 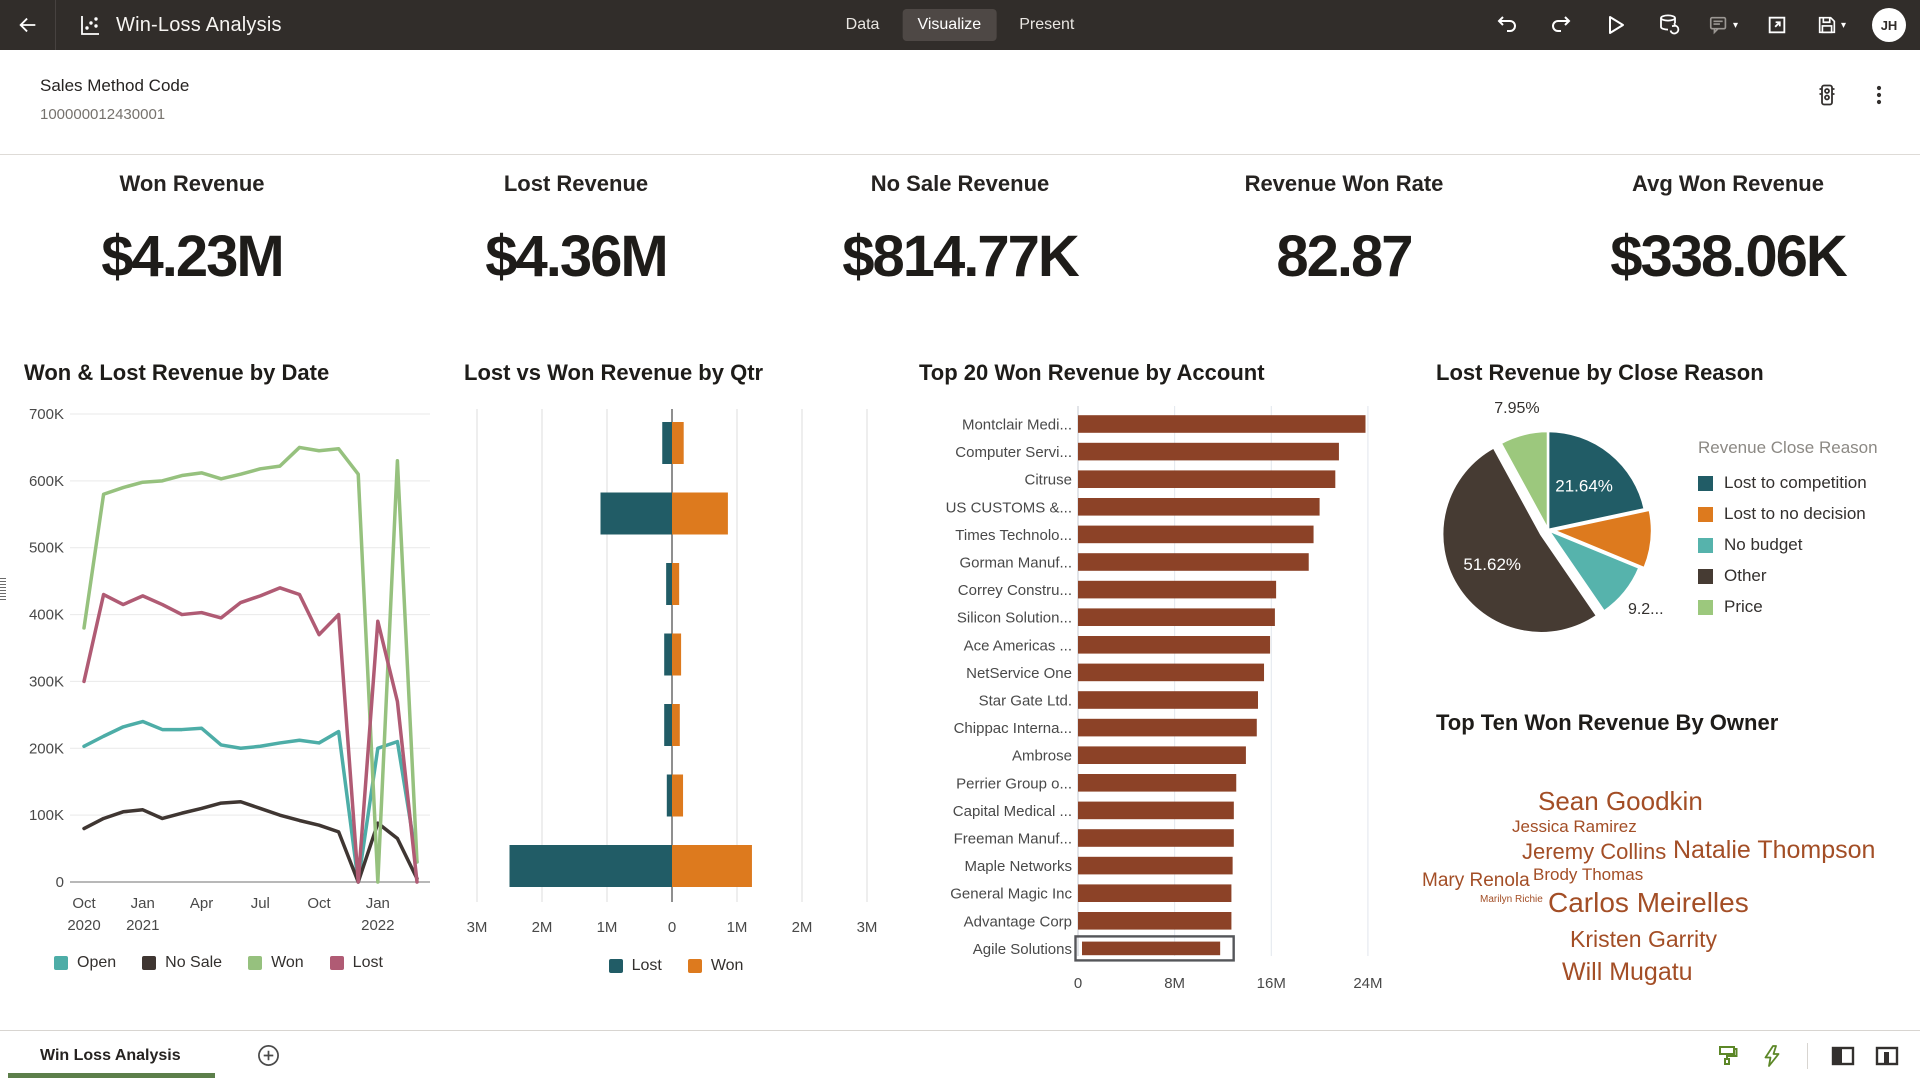 What do you see at coordinates (85, 963) in the screenshot?
I see `legend-item: Open` at bounding box center [85, 963].